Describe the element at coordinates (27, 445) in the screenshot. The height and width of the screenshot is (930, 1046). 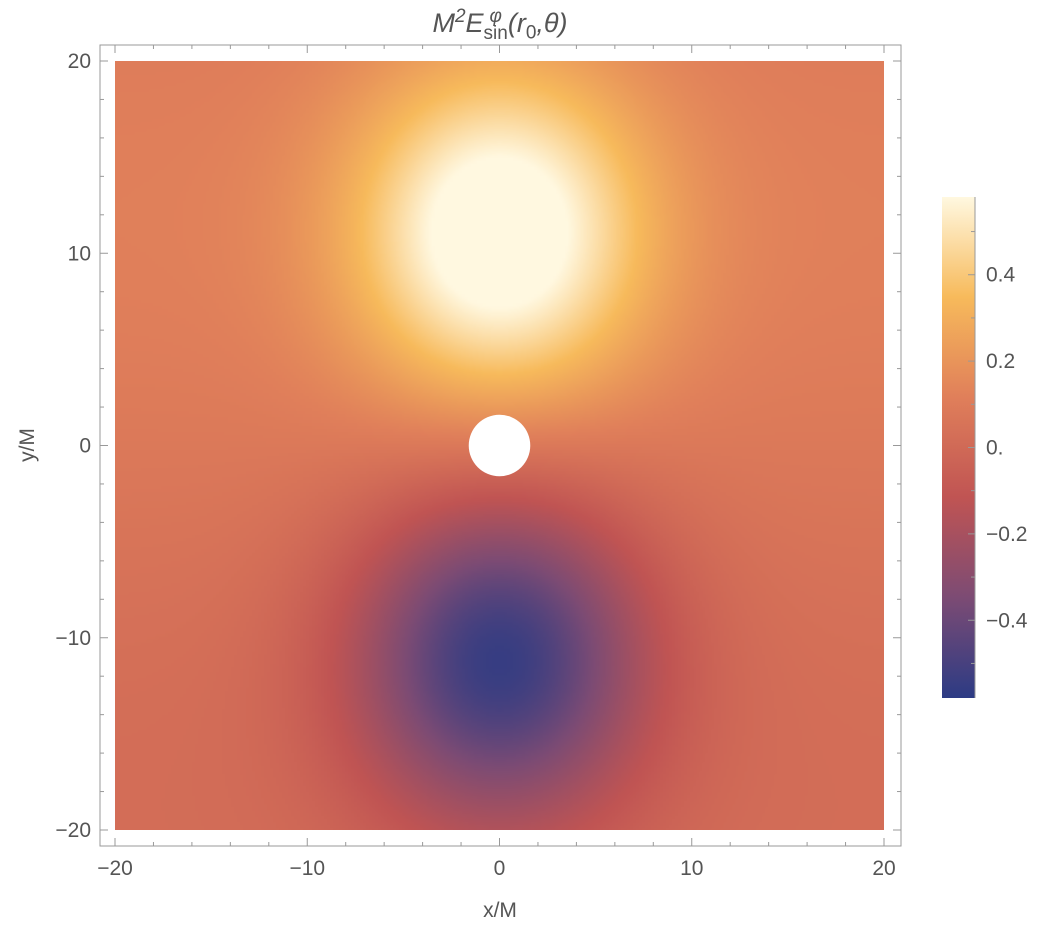
I see `y-axis-label: y/M` at that location.